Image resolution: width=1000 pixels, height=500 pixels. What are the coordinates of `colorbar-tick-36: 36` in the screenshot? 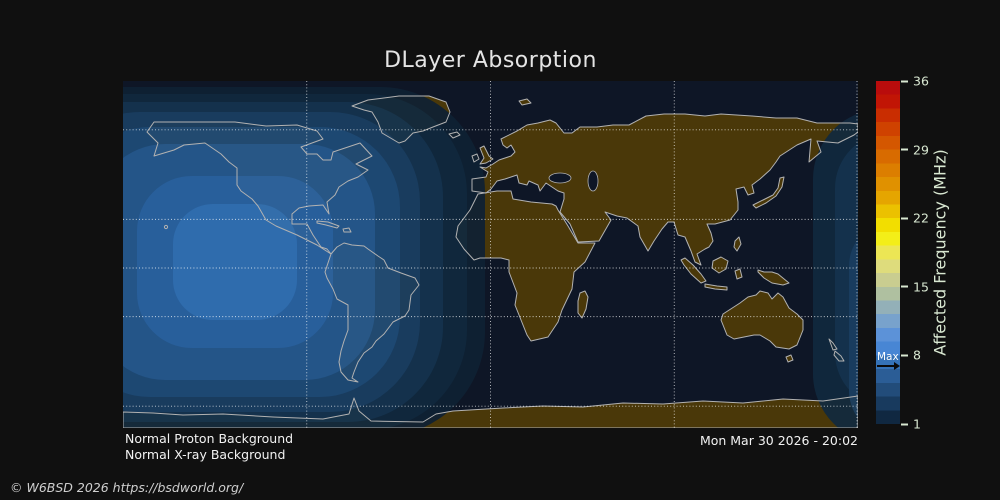 It's located at (915, 81).